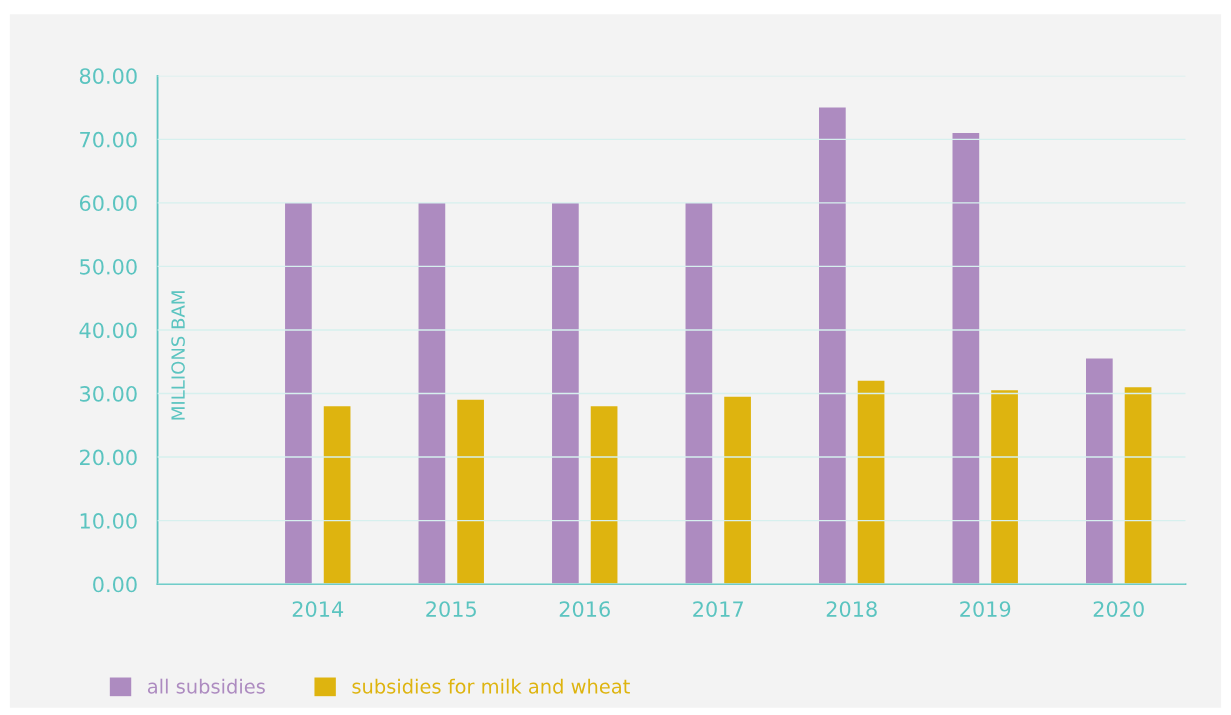 The height and width of the screenshot is (715, 1231). What do you see at coordinates (115, 584) in the screenshot?
I see `y-tick-label: 0.00` at bounding box center [115, 584].